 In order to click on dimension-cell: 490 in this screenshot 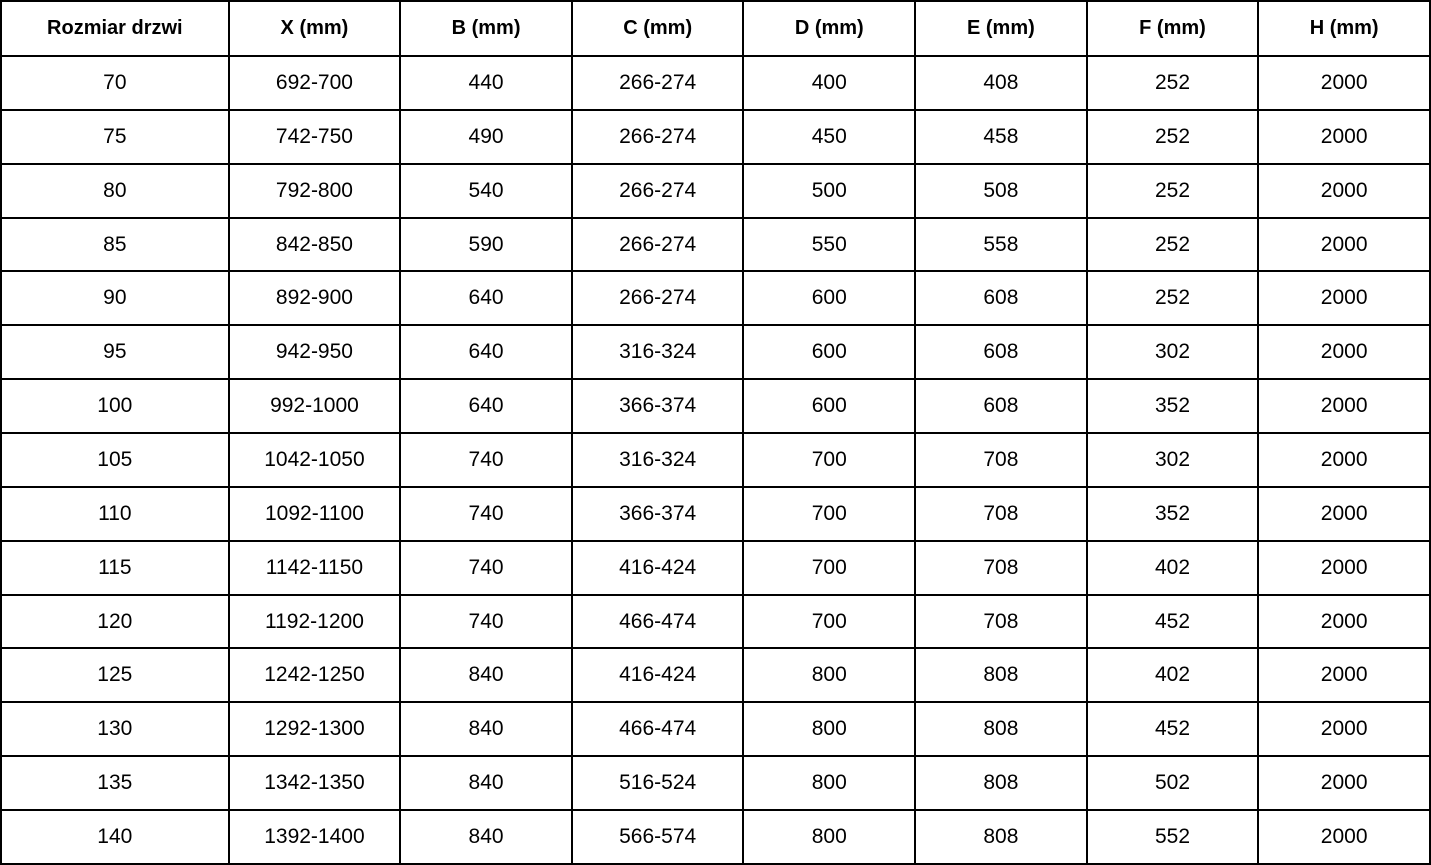, I will do `click(486, 136)`.